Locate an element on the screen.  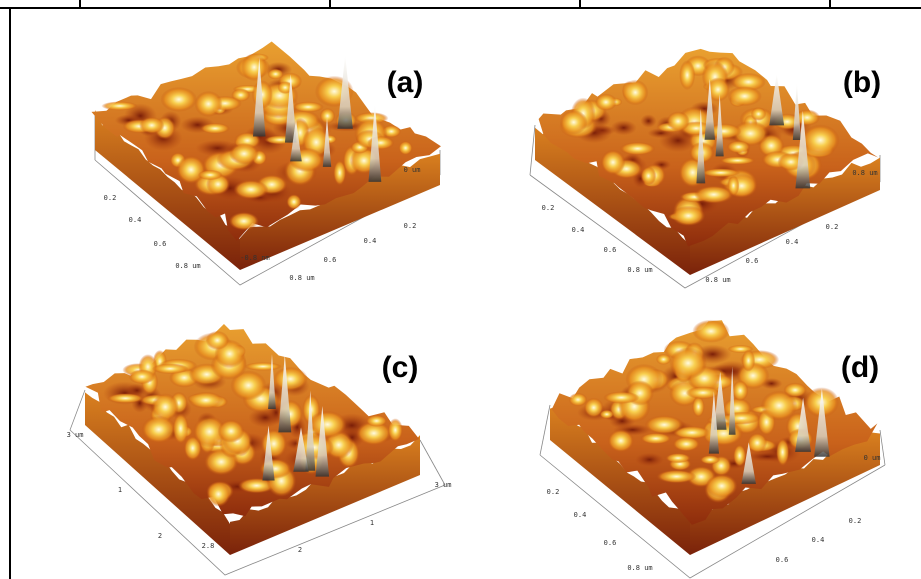
axis-tick-label: 3 um is located at coordinates (443, 485).